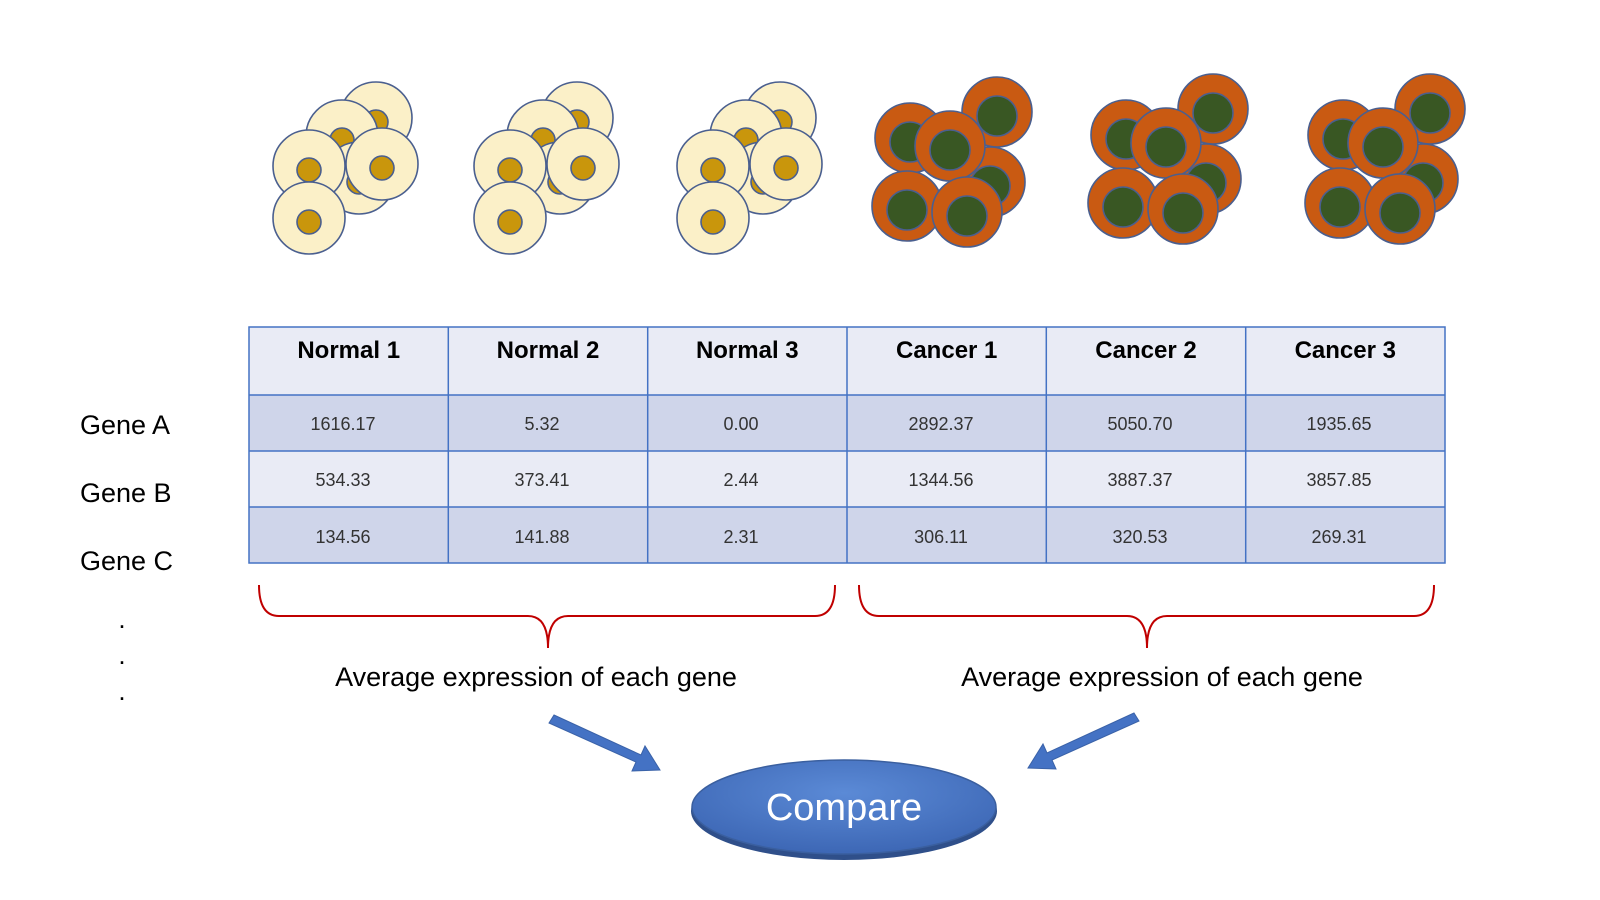 The height and width of the screenshot is (900, 1600). I want to click on table-cell: 2.44, so click(740, 480).